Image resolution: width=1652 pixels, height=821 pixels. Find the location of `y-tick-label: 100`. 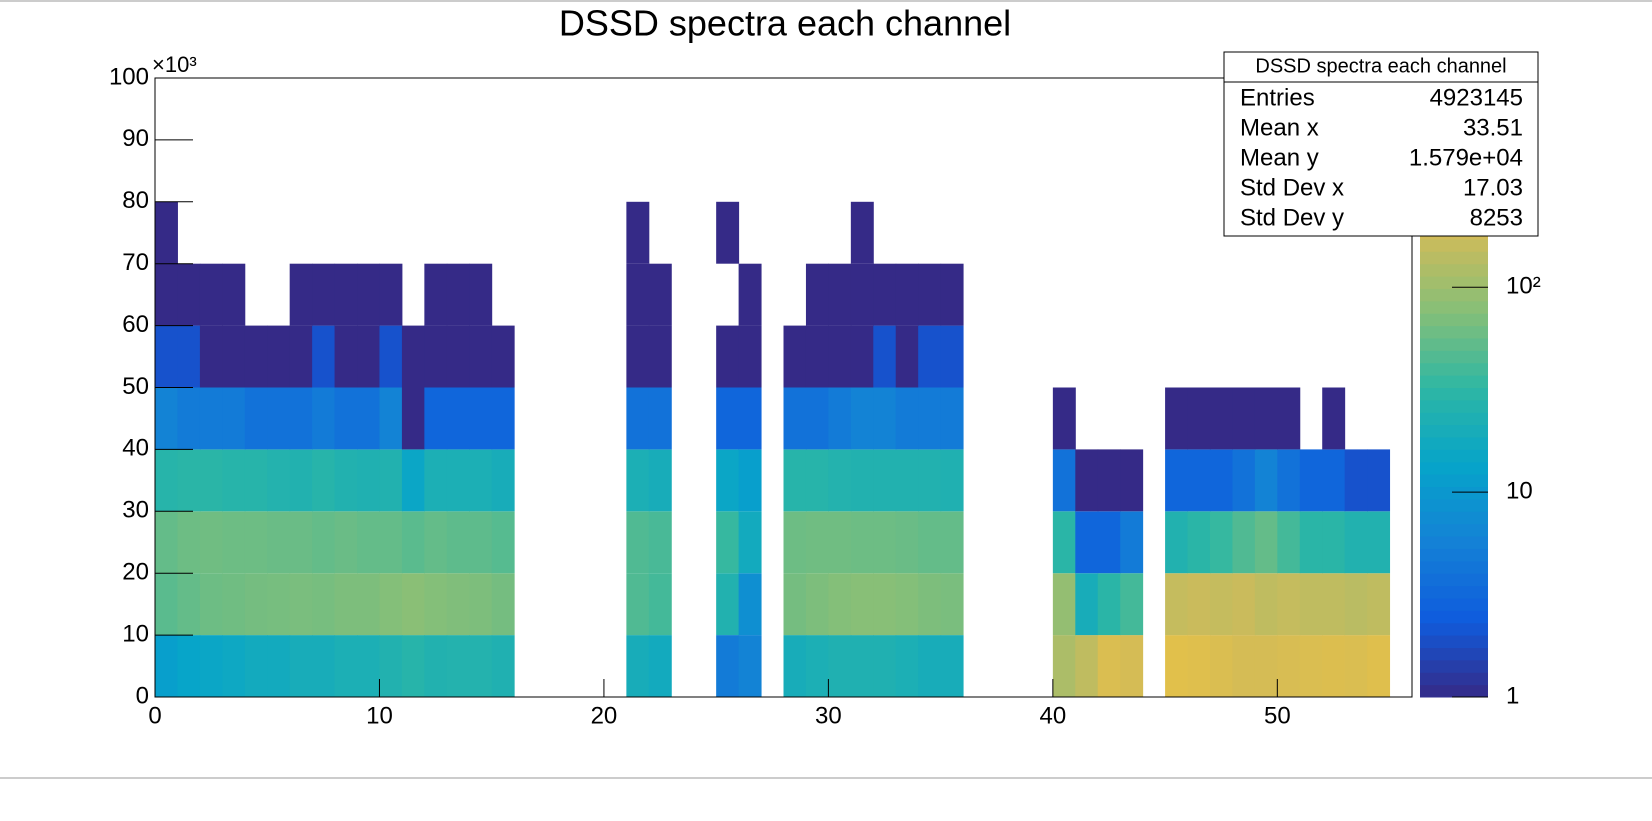

y-tick-label: 100 is located at coordinates (129, 76).